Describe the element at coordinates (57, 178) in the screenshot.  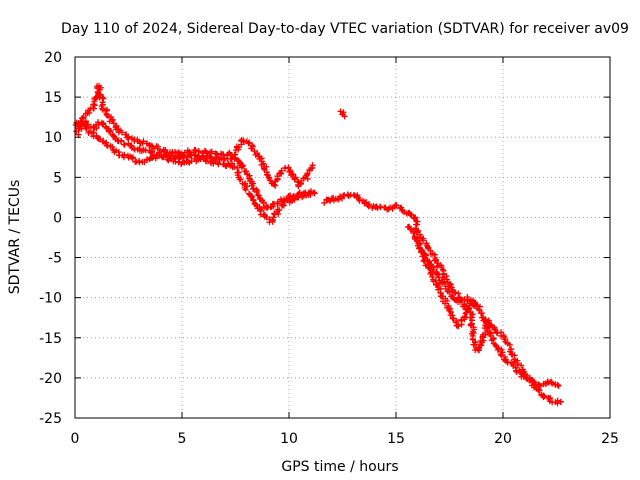
I see `y-tick-label: 5` at that location.